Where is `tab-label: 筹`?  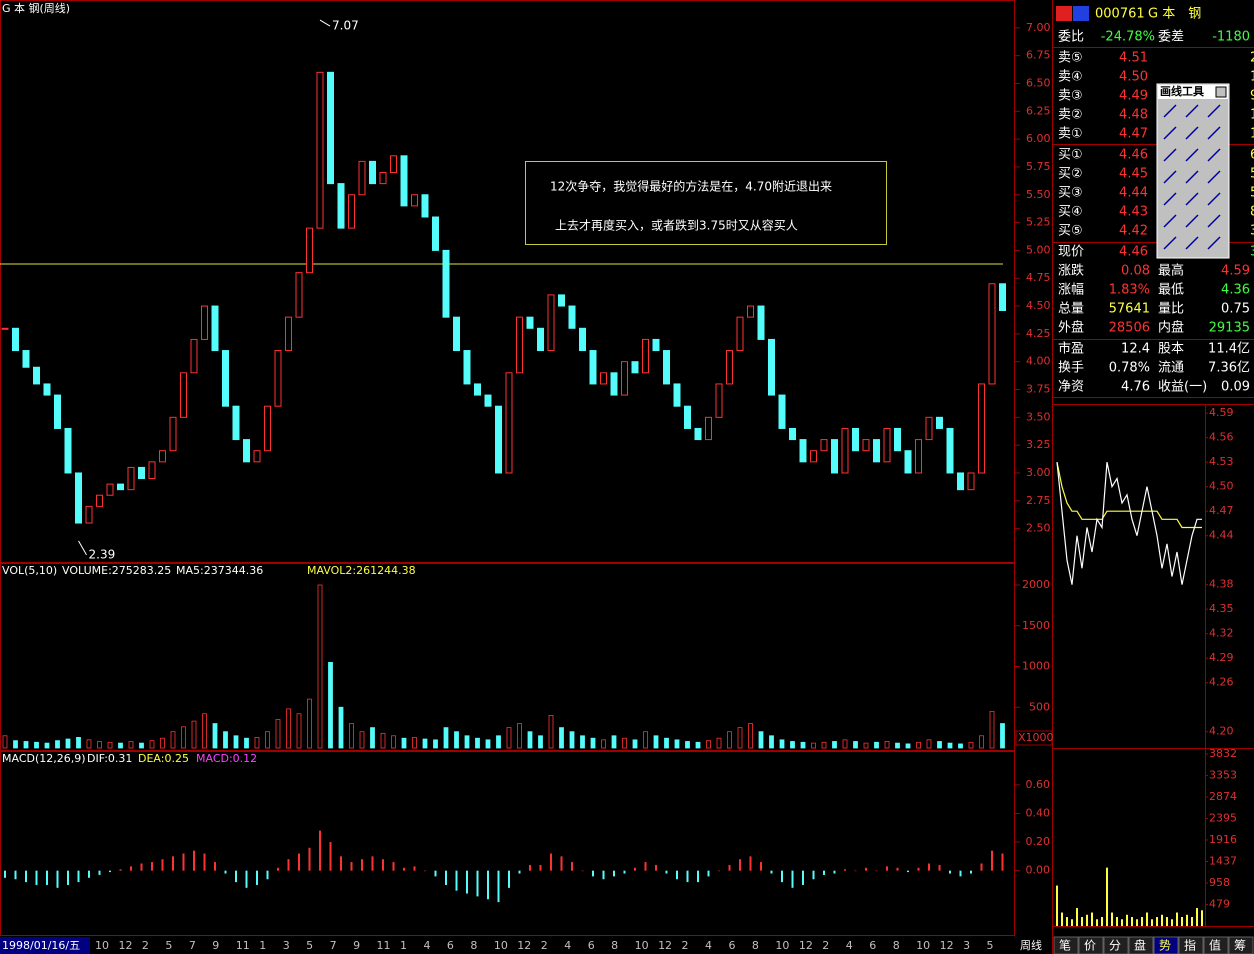
tab-label: 筹 is located at coordinates (1240, 946).